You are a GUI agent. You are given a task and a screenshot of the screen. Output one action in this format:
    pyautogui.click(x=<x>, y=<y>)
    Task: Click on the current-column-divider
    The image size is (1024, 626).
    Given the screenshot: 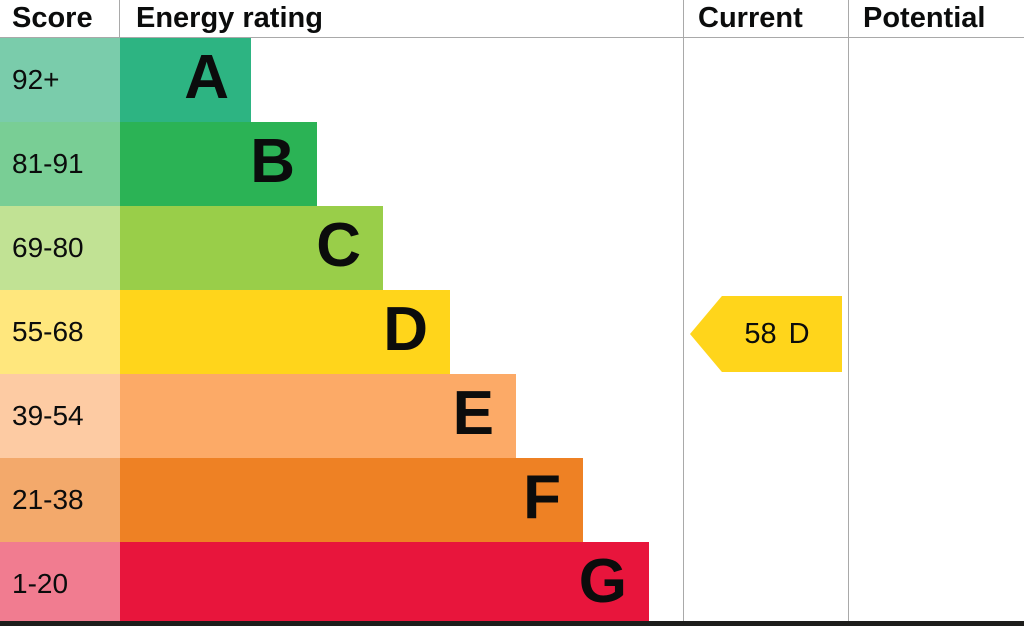 What is the action you would take?
    pyautogui.click(x=683, y=310)
    